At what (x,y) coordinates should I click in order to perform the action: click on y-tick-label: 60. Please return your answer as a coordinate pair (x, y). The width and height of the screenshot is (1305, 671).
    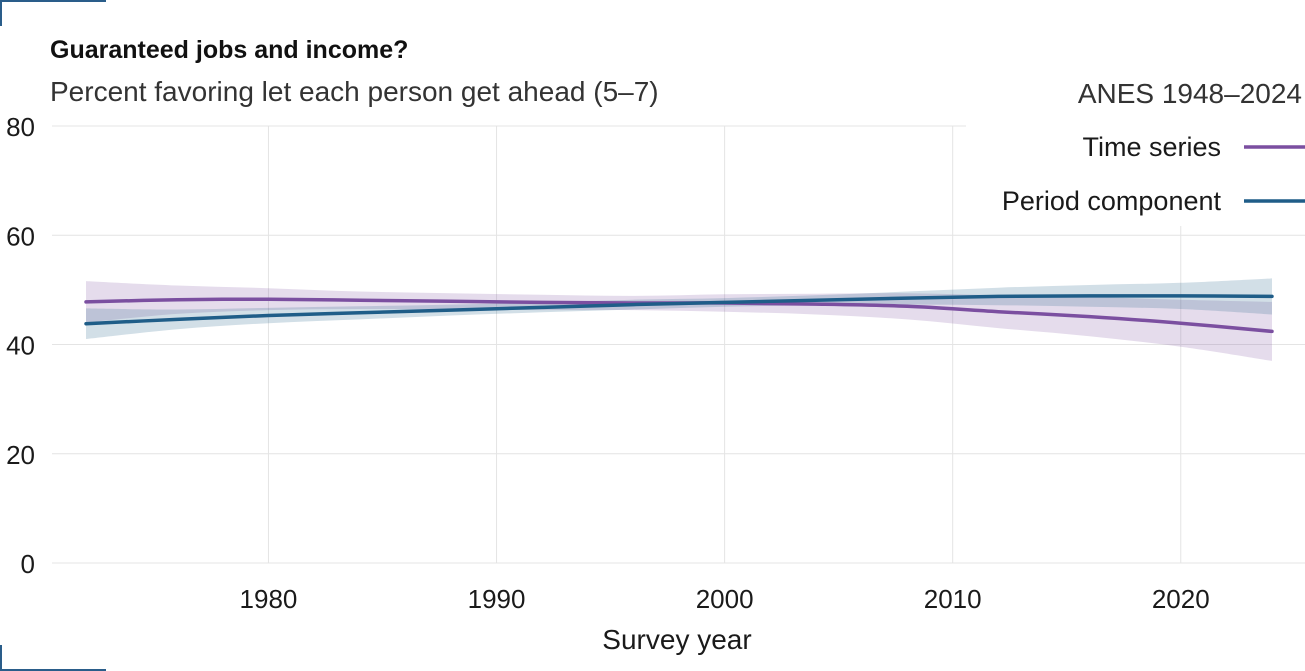
    Looking at the image, I should click on (20, 236).